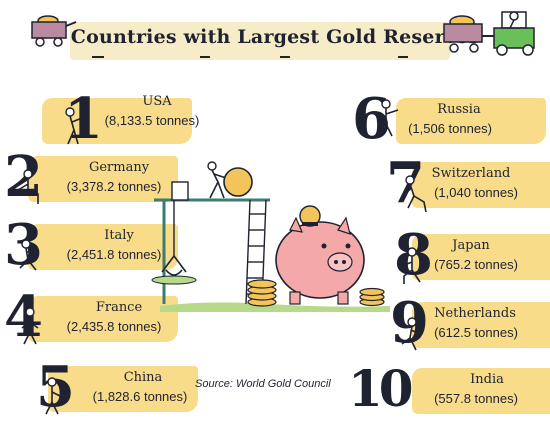 Image resolution: width=550 pixels, height=434 pixels. I want to click on grass-strip, so click(275, 307).